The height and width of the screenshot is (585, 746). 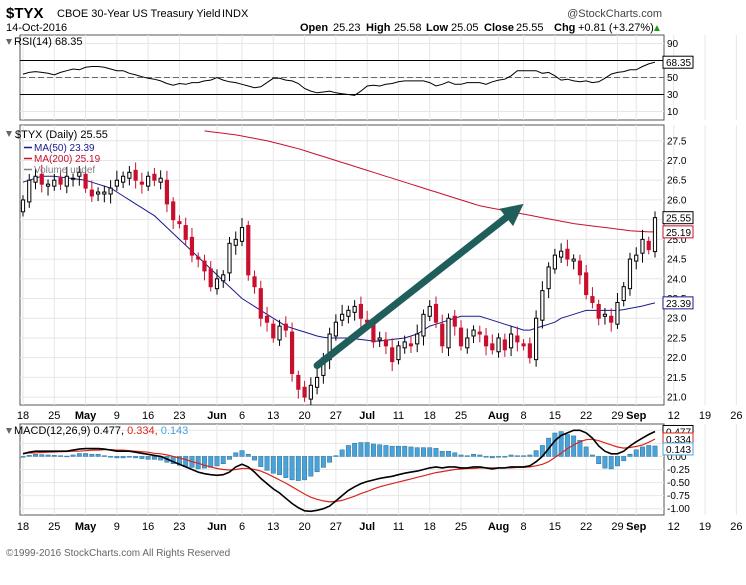 What do you see at coordinates (564, 28) in the screenshot?
I see `chg-label: Chg` at bounding box center [564, 28].